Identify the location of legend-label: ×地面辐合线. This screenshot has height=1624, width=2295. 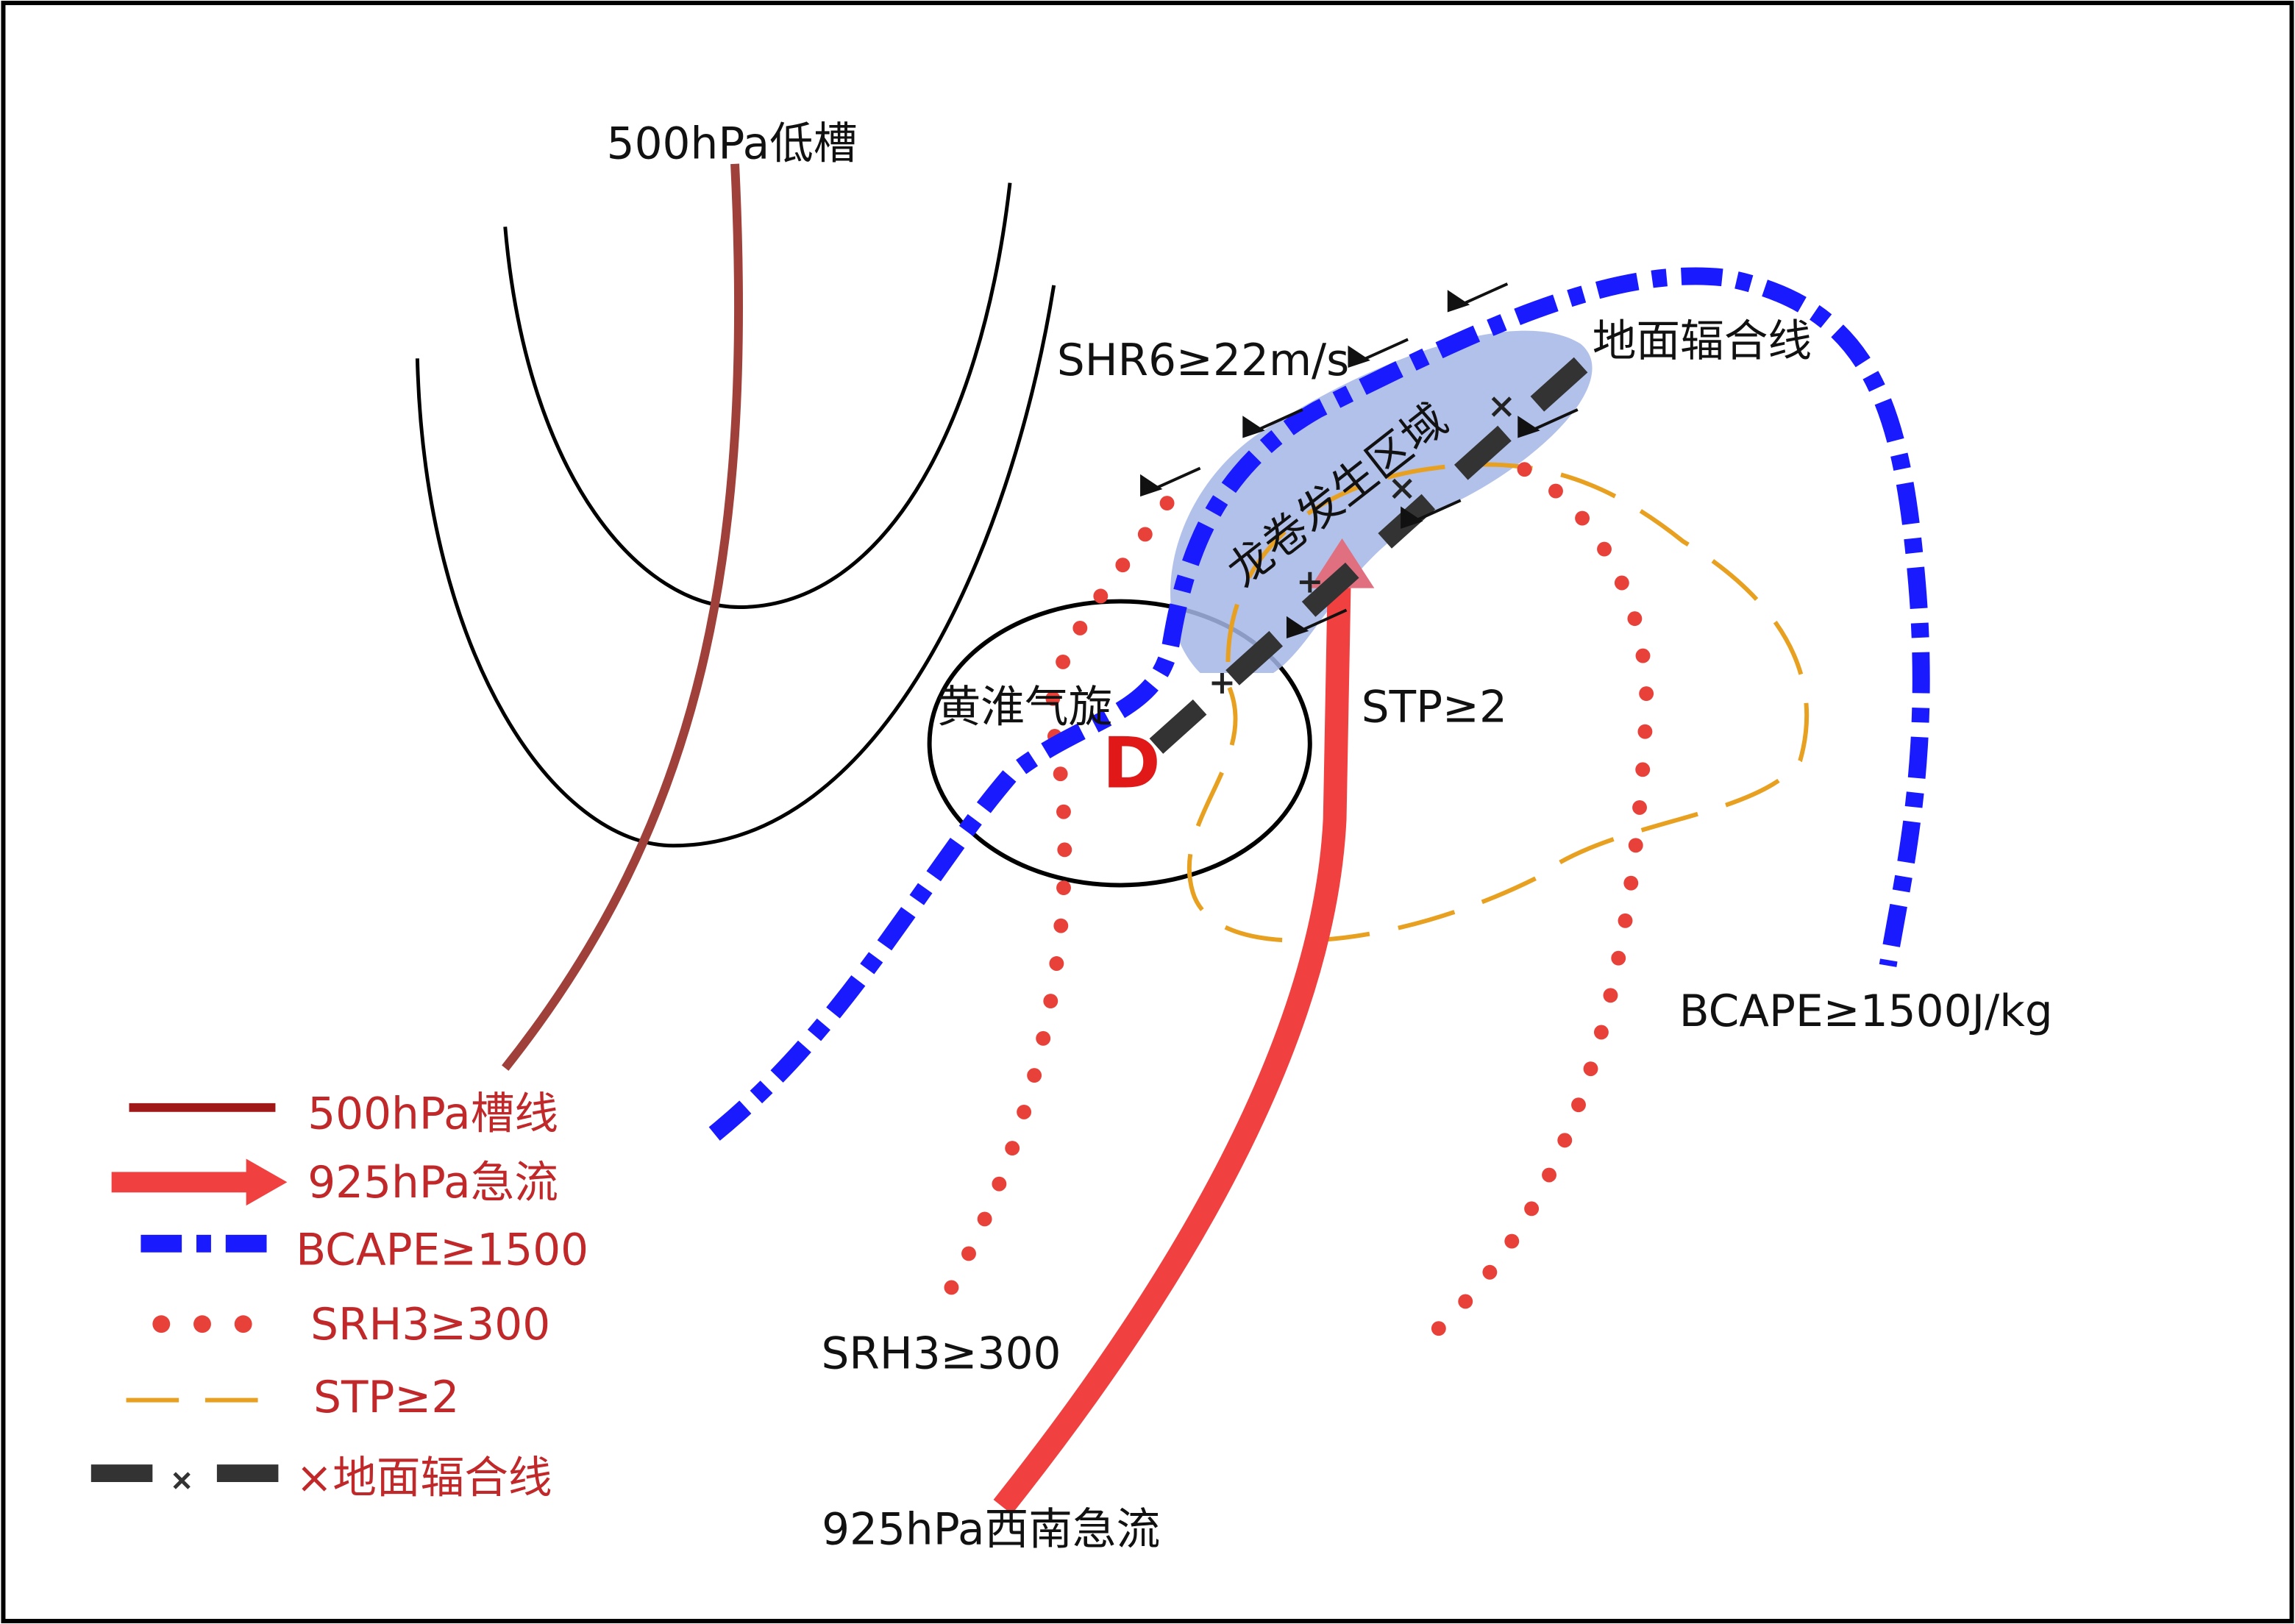
(424, 1478).